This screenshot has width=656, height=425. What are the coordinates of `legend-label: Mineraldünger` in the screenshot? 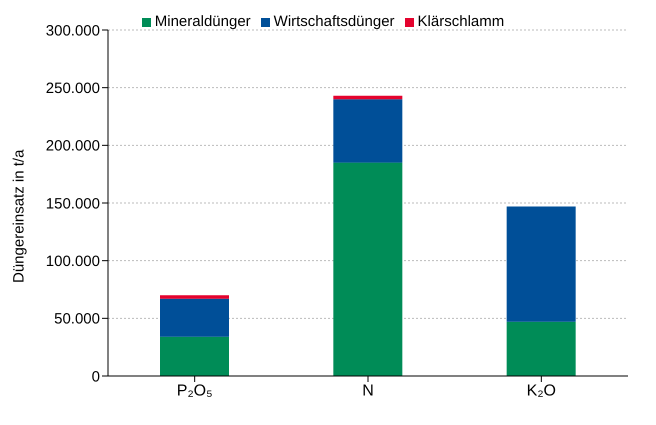 It's located at (202, 21).